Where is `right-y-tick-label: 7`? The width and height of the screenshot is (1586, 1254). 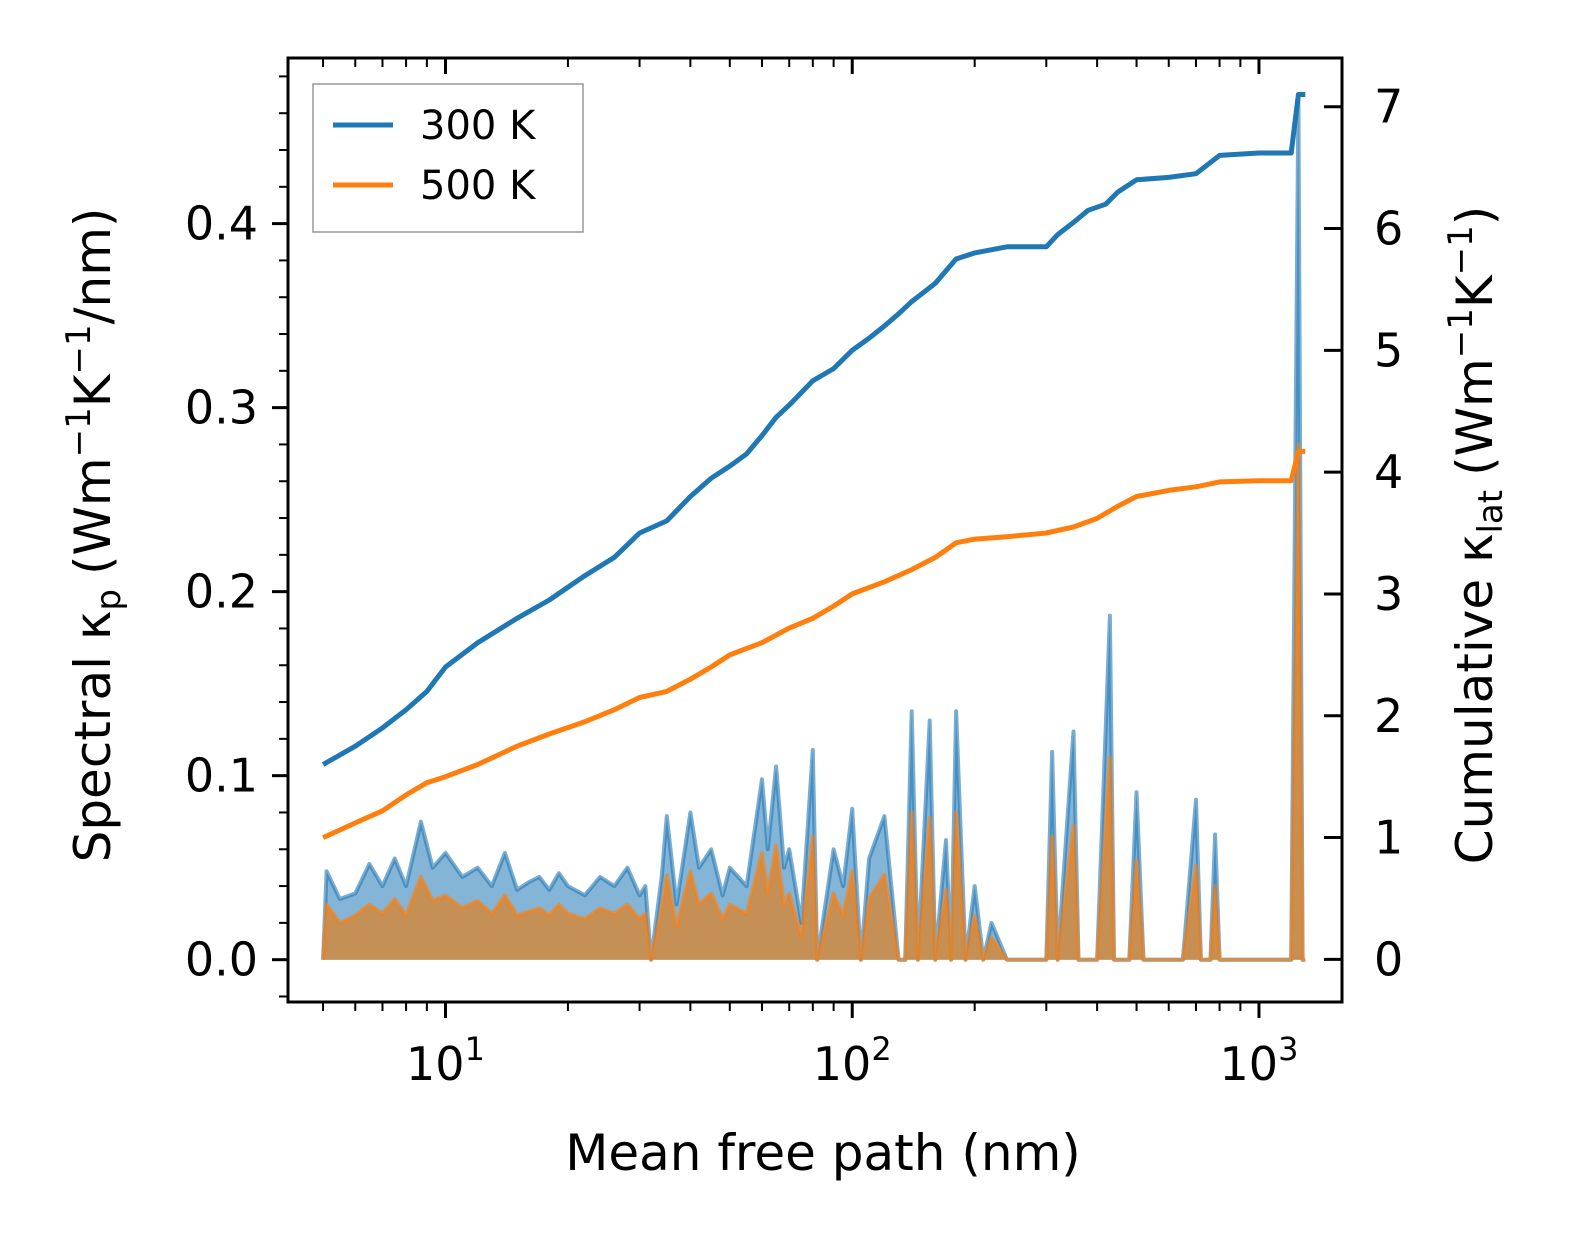 right-y-tick-label: 7 is located at coordinates (1388, 107).